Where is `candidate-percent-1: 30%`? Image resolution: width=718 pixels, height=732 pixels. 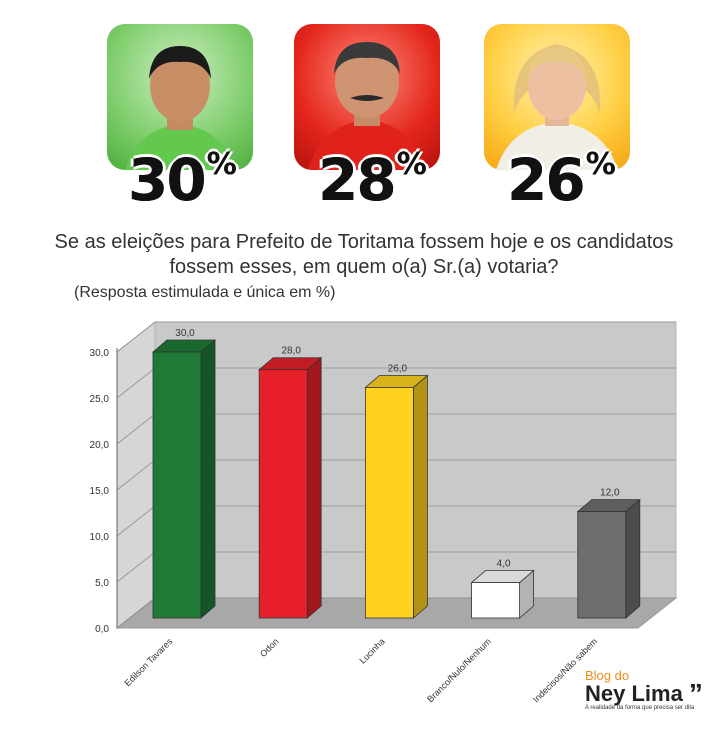 candidate-percent-1: 30% is located at coordinates (182, 180).